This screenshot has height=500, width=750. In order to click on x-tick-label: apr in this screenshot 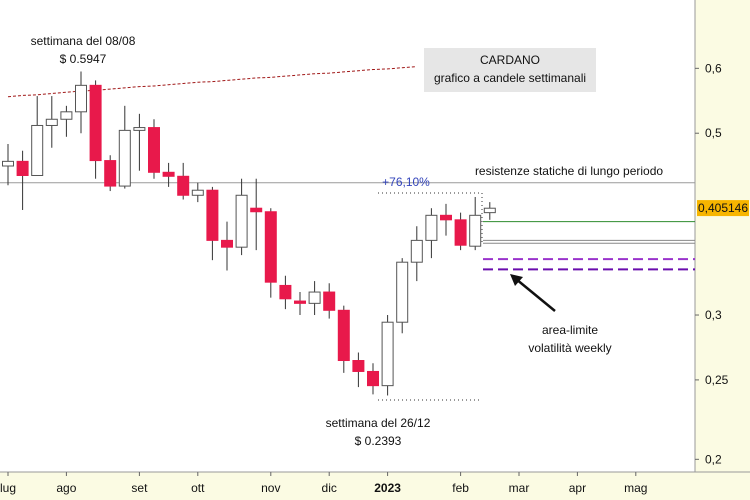, I will do `click(577, 488)`.